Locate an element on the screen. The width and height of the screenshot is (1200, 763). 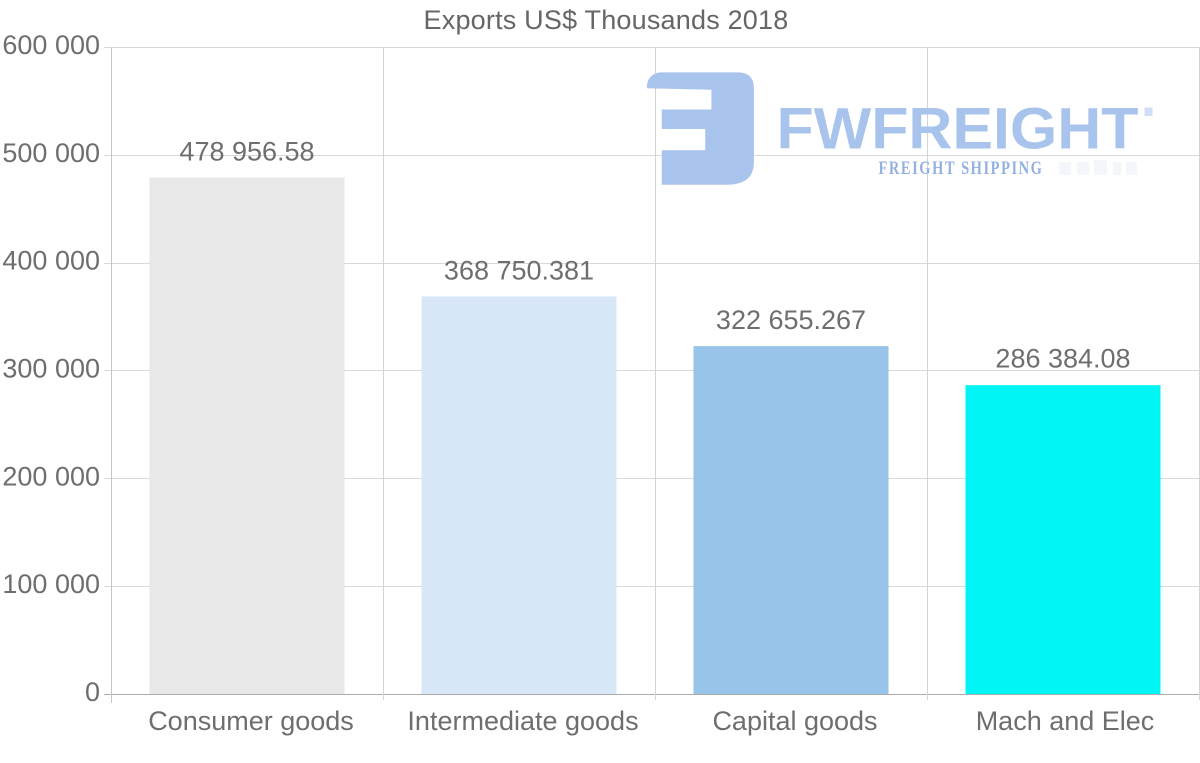
svg-text: Mach and Elec is located at coordinates (1065, 721).